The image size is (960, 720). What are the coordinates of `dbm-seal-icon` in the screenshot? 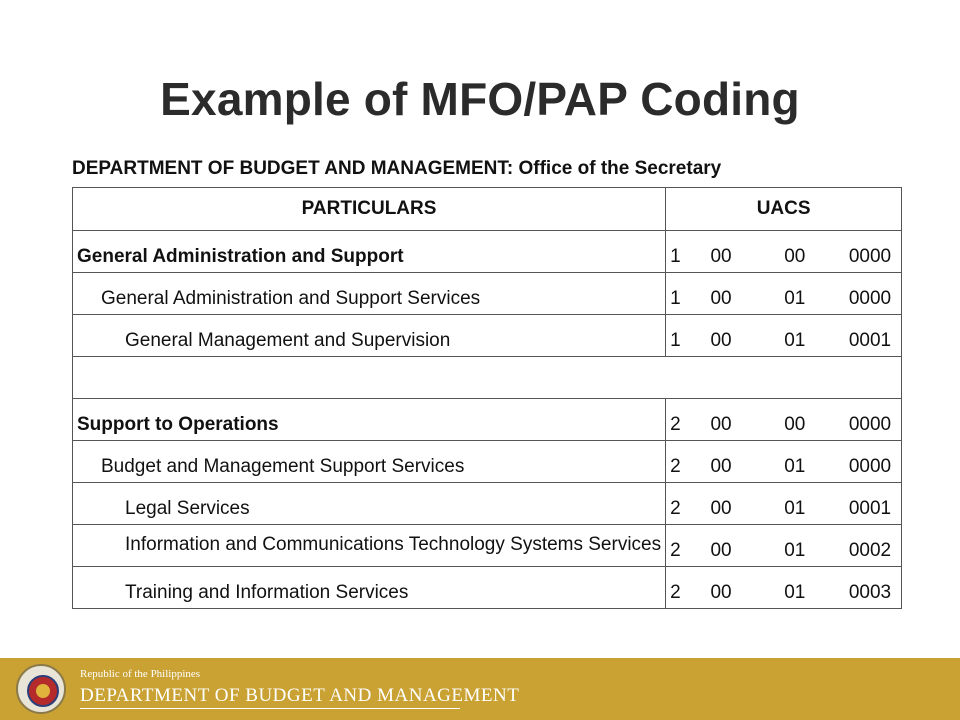 It's located at (41, 689).